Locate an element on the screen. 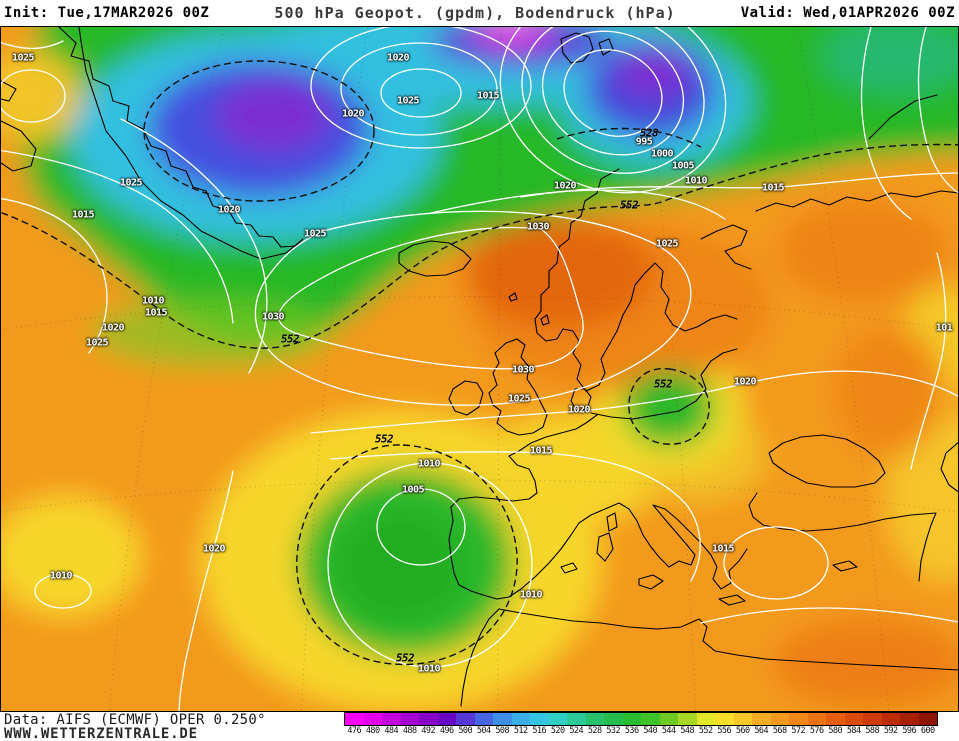  legend-value: 548 is located at coordinates (687, 731).